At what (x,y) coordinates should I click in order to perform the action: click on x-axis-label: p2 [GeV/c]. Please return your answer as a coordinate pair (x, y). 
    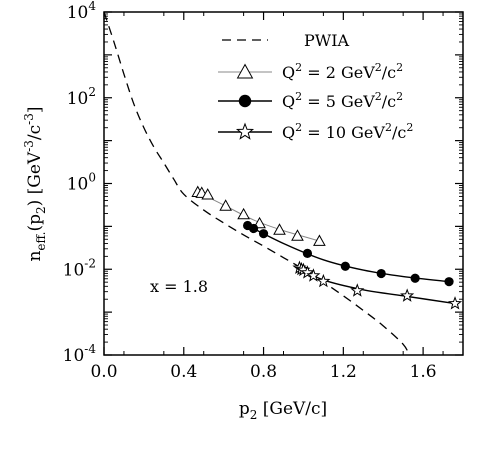
    Looking at the image, I should click on (283, 410).